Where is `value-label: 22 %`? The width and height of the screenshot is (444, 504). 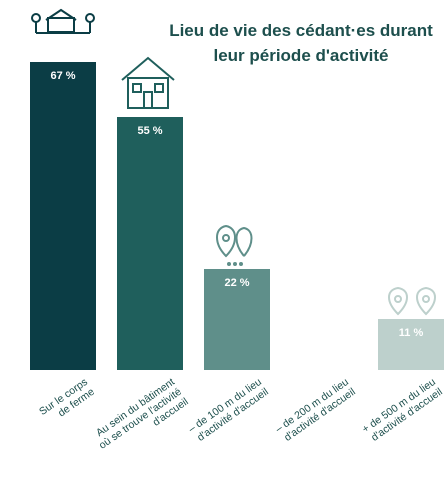
value-label: 22 % is located at coordinates (237, 282).